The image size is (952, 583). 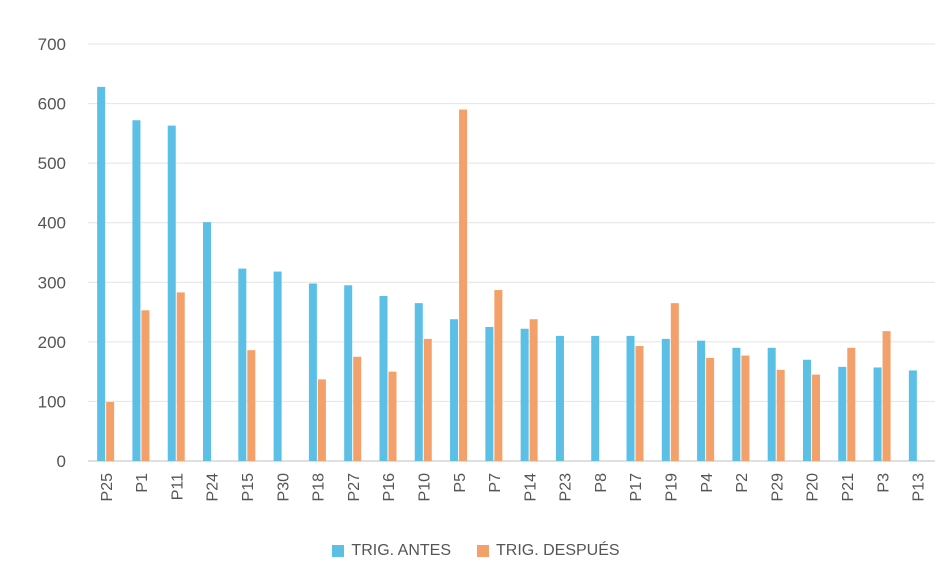 I want to click on legend-label-trig-despues: TRIG. DESPUÉS, so click(x=558, y=550).